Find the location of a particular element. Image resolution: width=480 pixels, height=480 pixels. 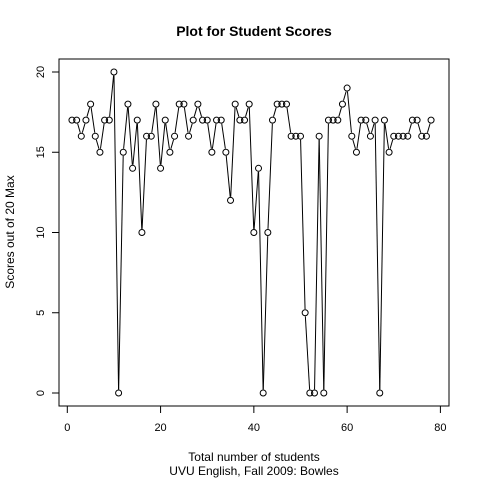

x-axis-label: Total number of students is located at coordinates (253, 457).